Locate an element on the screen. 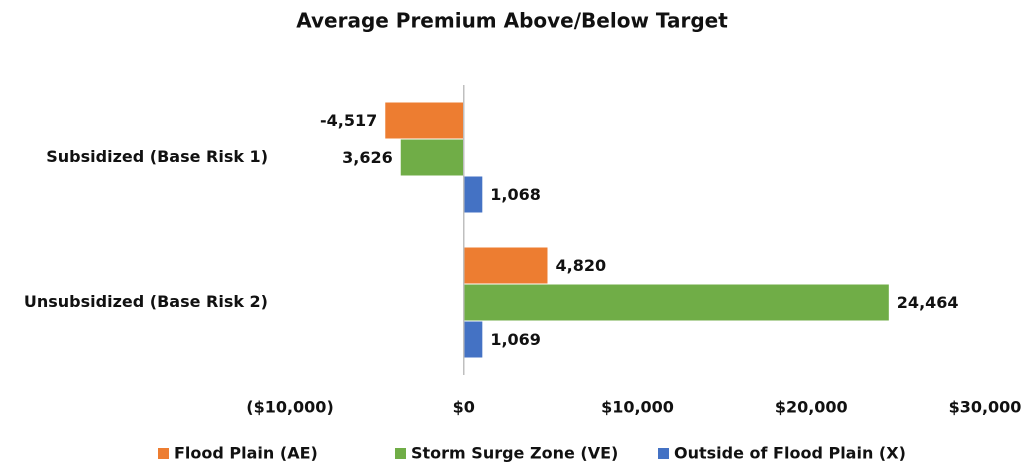 This screenshot has height=467, width=1024. legend-label: Storm Surge Zone (VE) is located at coordinates (514, 453).